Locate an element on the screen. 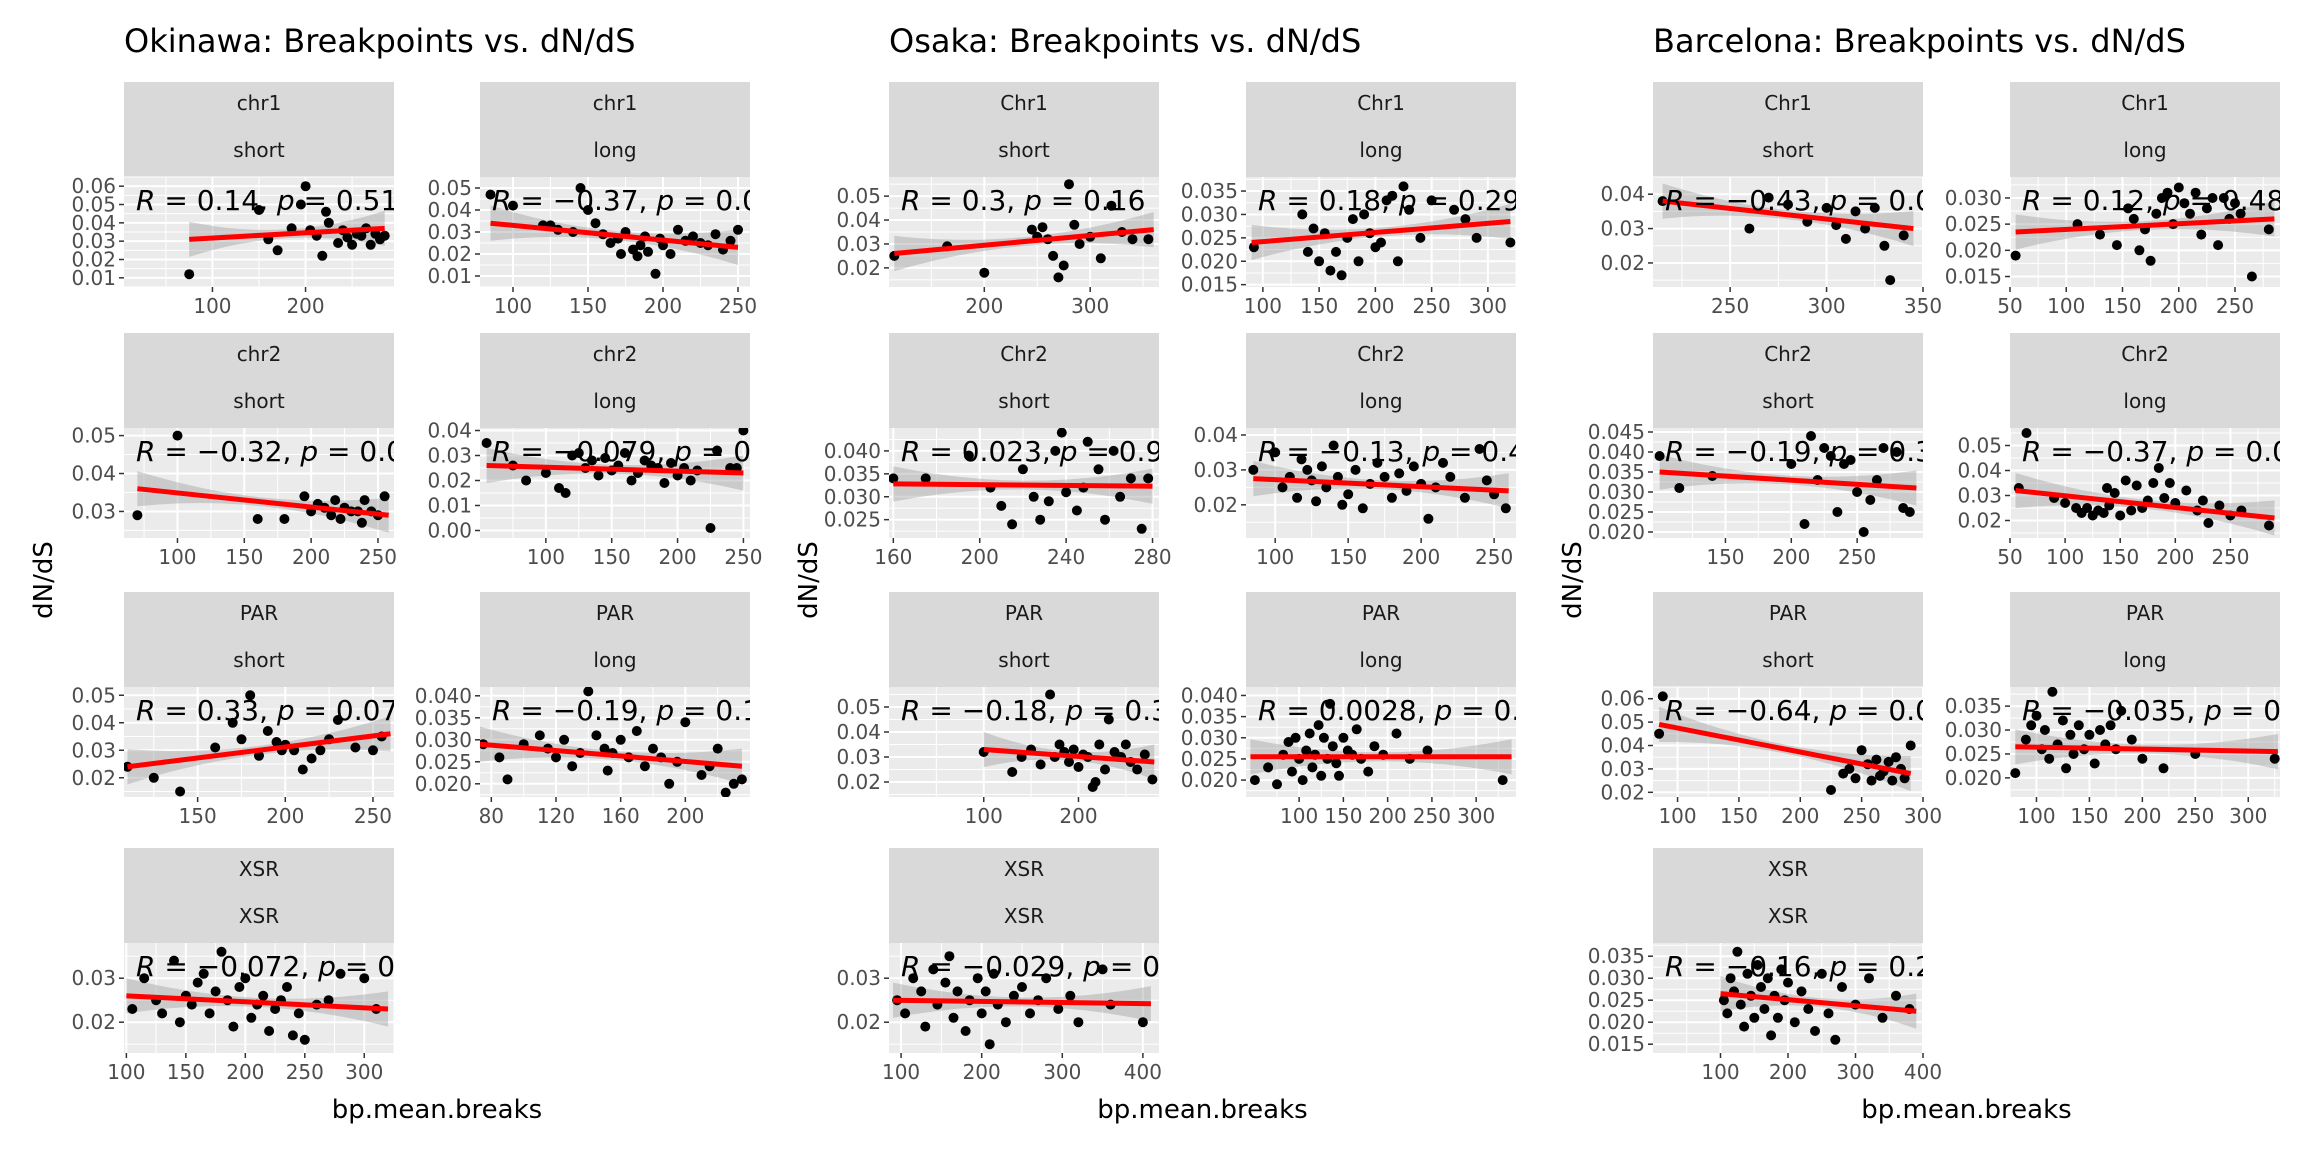 The width and height of the screenshot is (2304, 1152). y-tick-label: 0.030 is located at coordinates (1616, 492).